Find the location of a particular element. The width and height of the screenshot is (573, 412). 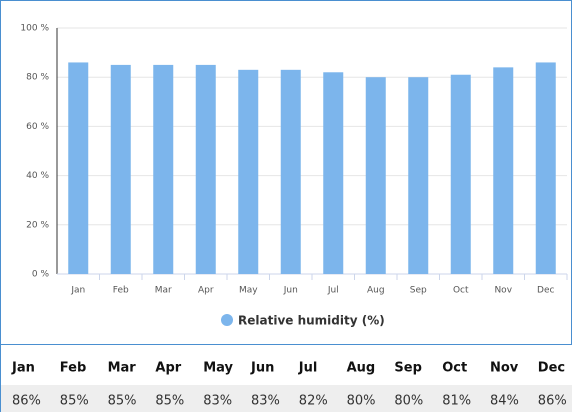

table-header: Sep is located at coordinates (408, 368).